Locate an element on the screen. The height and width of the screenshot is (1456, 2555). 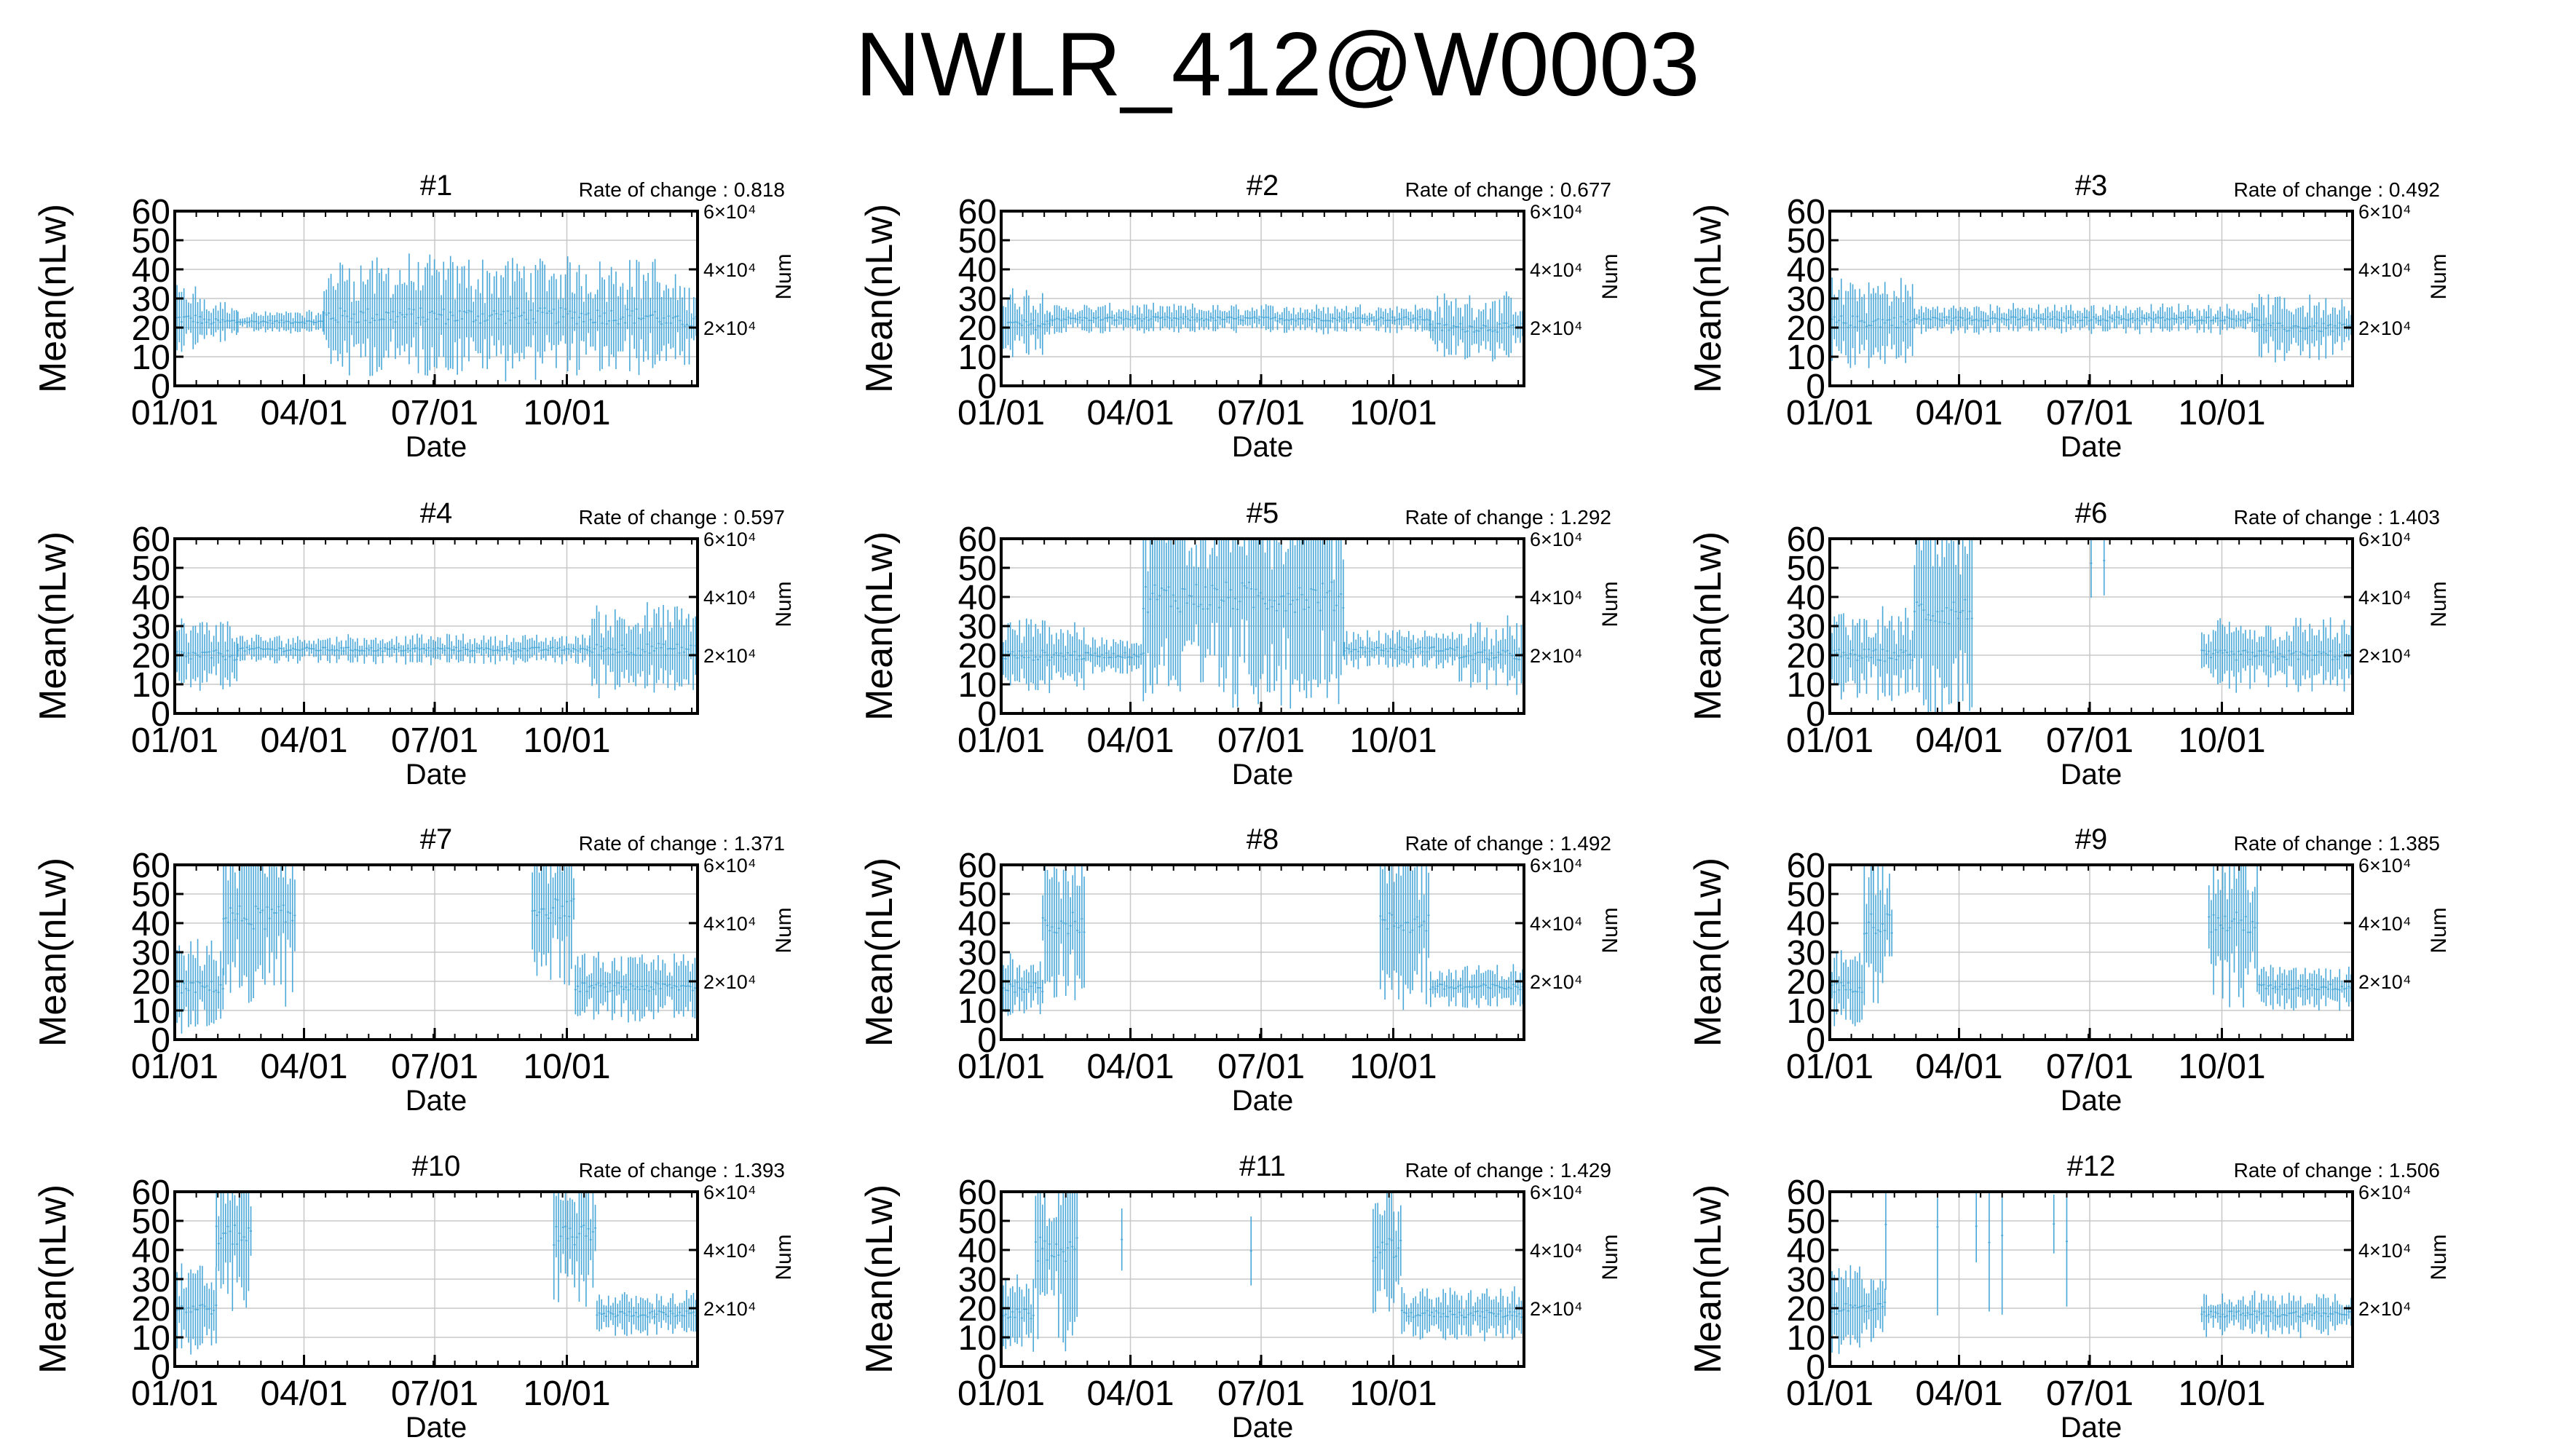
panel-title: #4 is located at coordinates (436, 513).